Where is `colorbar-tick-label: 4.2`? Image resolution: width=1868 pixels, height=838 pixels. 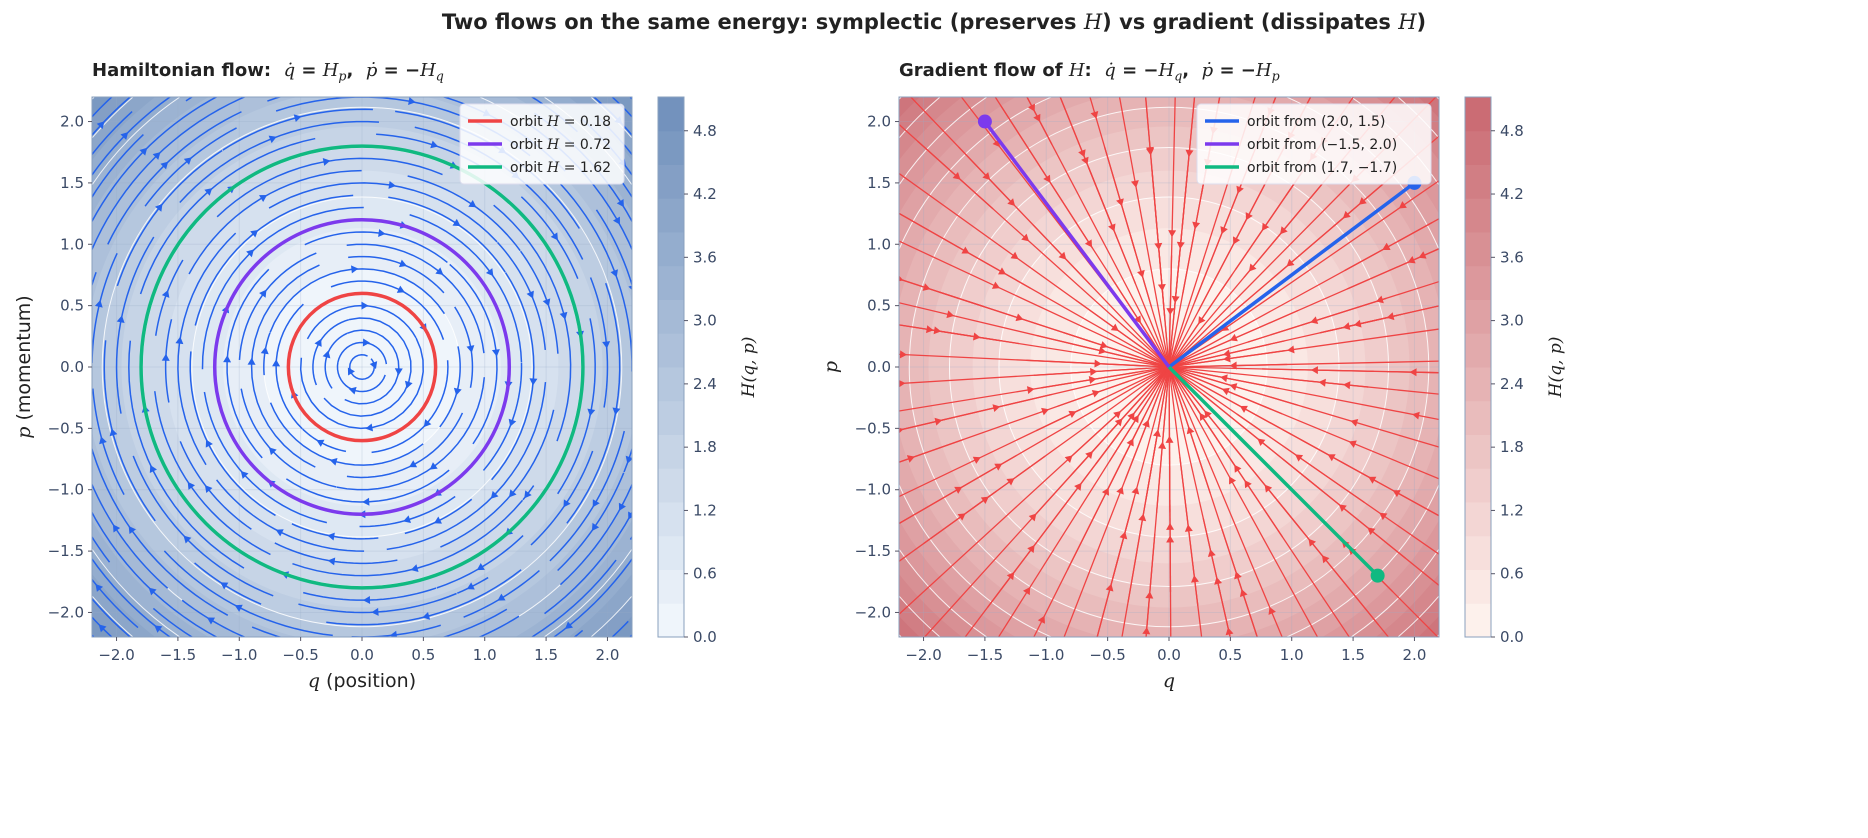 colorbar-tick-label: 4.2 is located at coordinates (1512, 194).